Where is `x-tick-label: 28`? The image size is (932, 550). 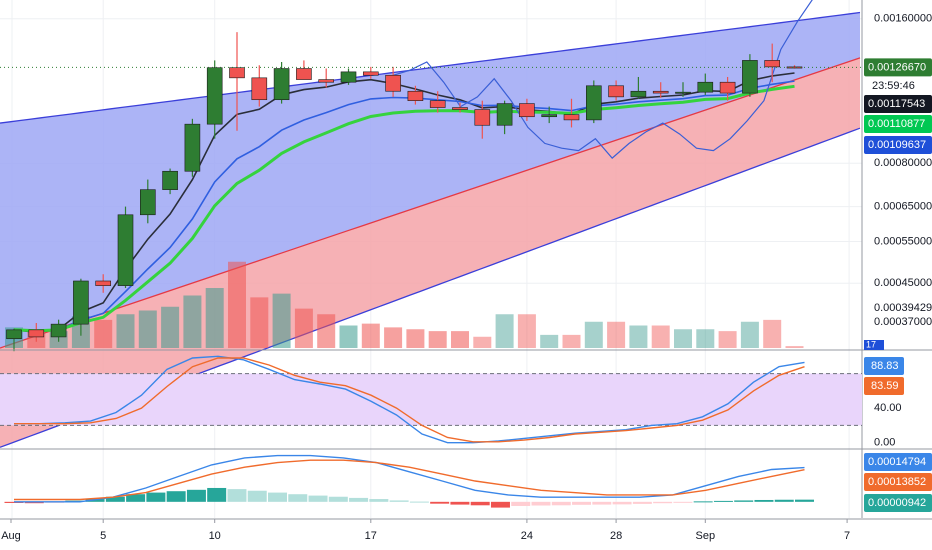
x-tick-label: 28 is located at coordinates (616, 536).